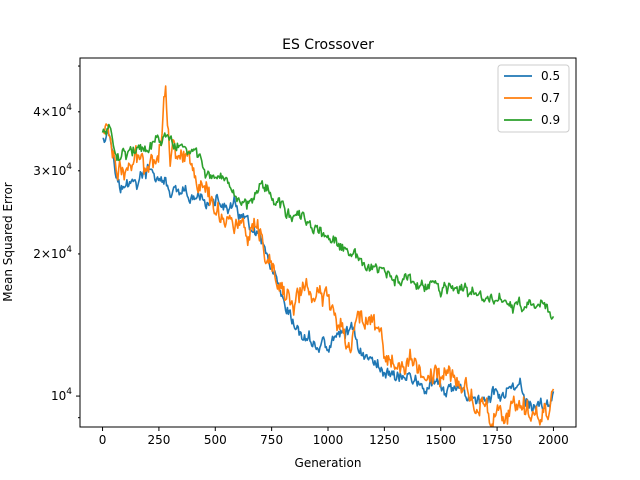  I want to click on legend-box, so click(533, 98).